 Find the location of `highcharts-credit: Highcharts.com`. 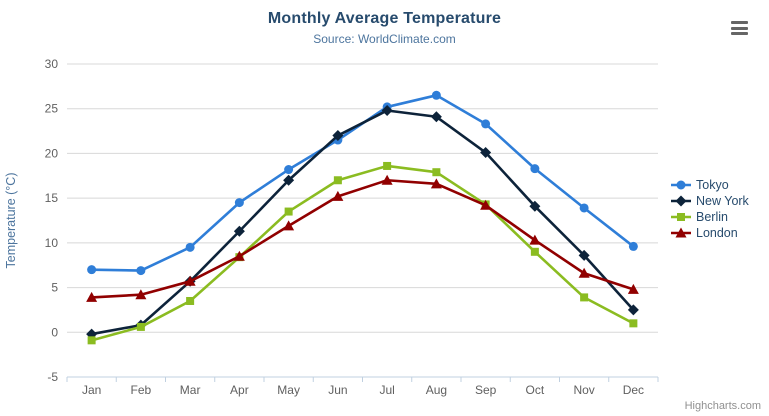

highcharts-credit: Highcharts.com is located at coordinates (722, 406).